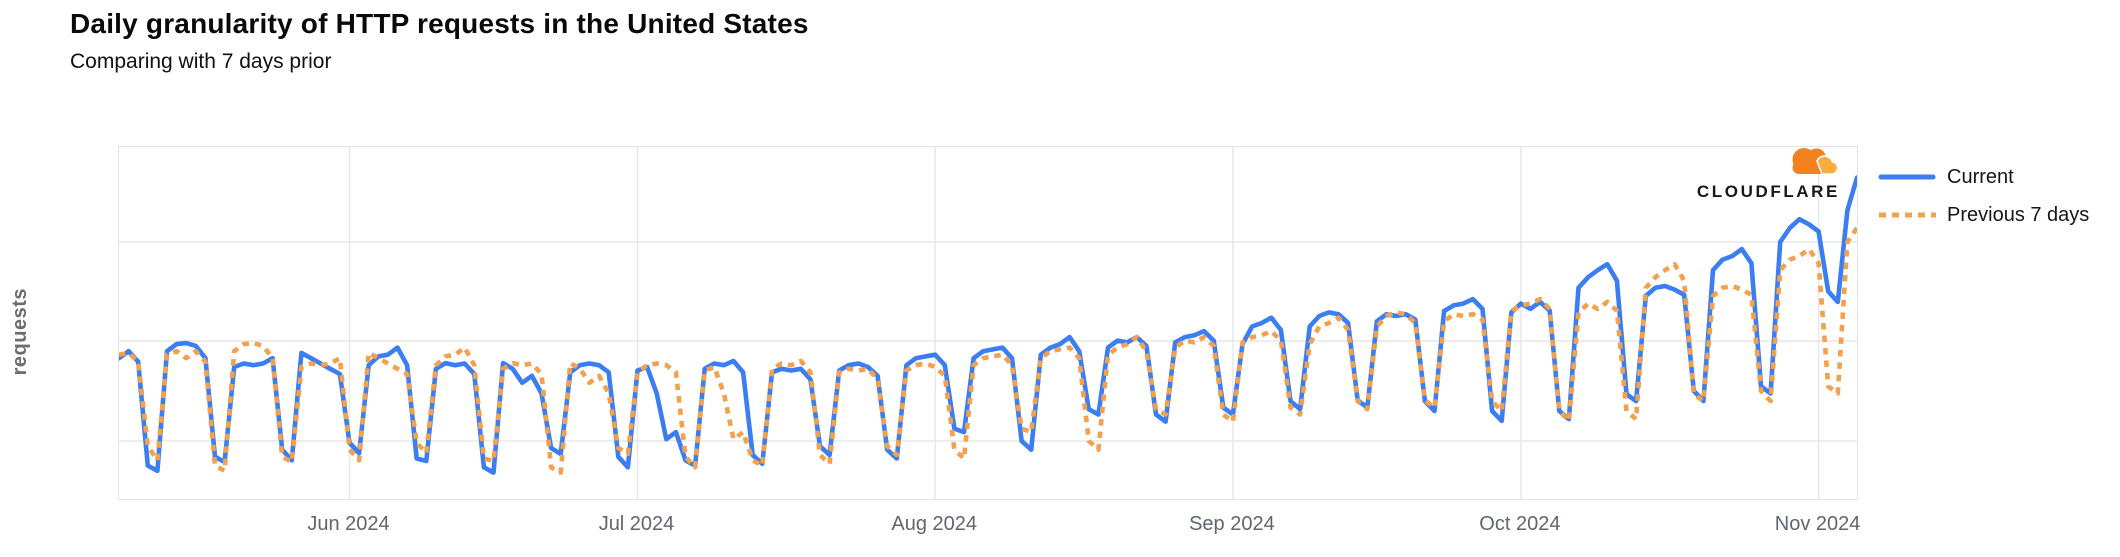 Image resolution: width=2120 pixels, height=557 pixels. Describe the element at coordinates (1980, 176) in the screenshot. I see `legend-label-current: Current` at that location.